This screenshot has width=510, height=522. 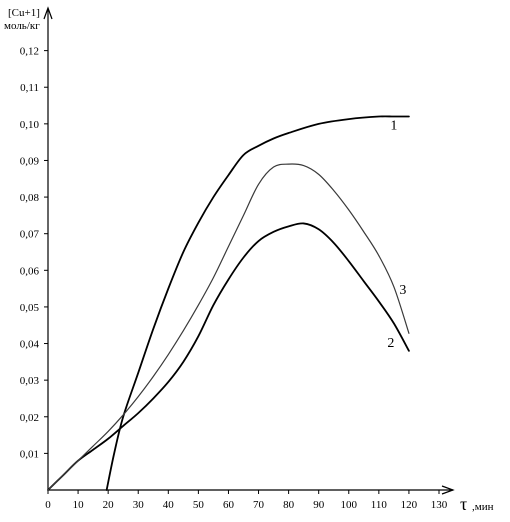 I want to click on y-tick-label: 0,12, so click(x=29, y=52).